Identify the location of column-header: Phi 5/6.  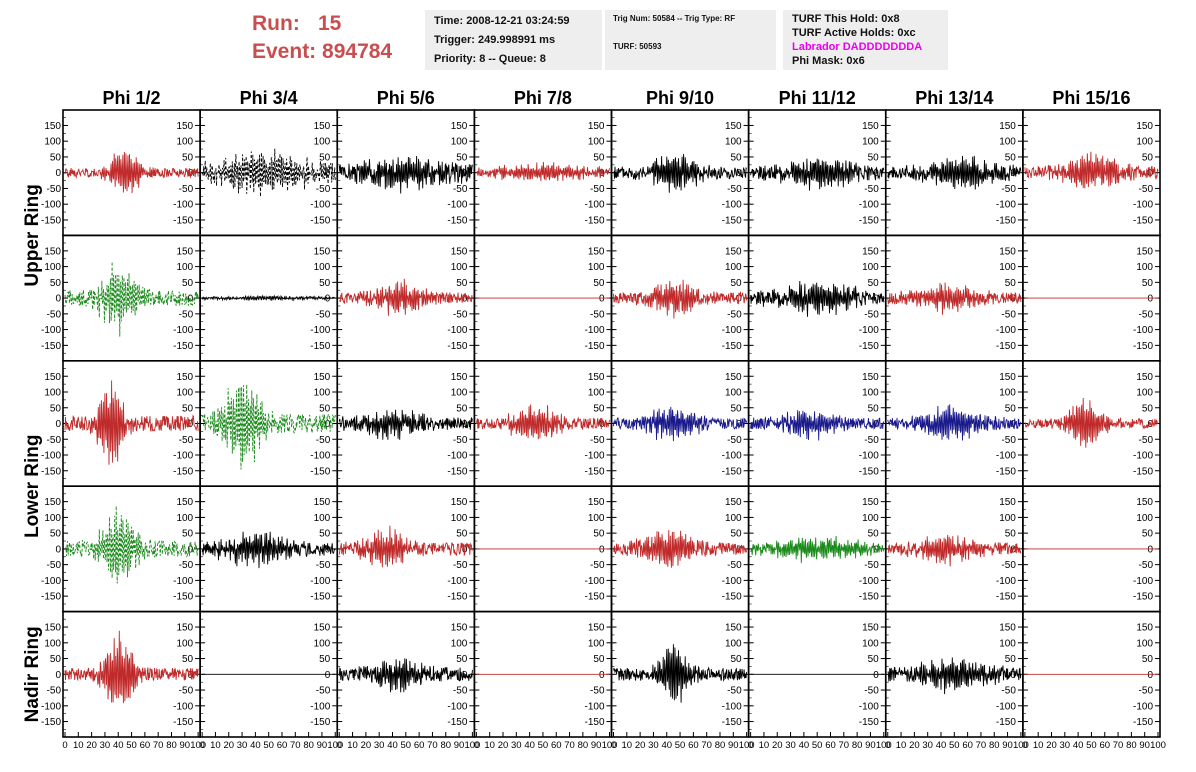
(406, 98).